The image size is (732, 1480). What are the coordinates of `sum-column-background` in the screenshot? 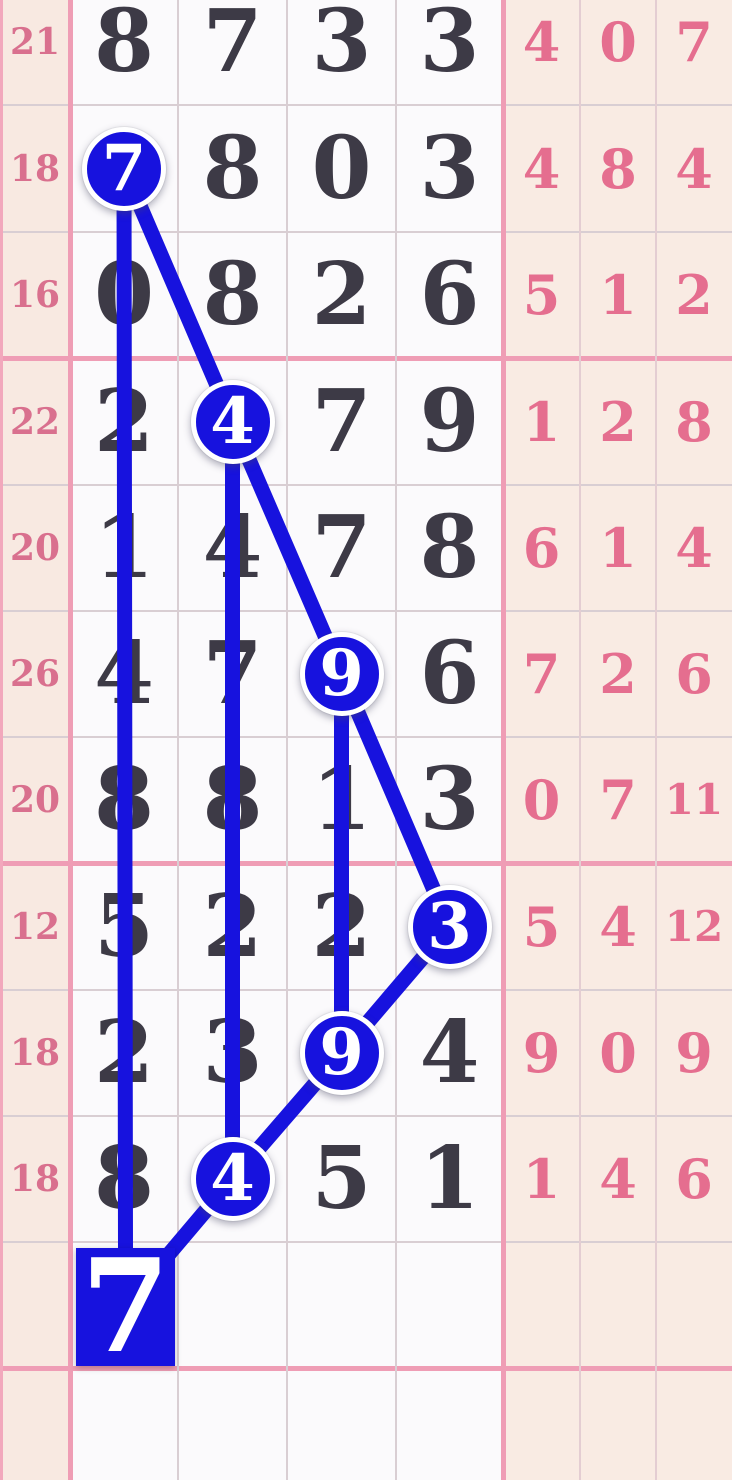 It's located at (35, 740).